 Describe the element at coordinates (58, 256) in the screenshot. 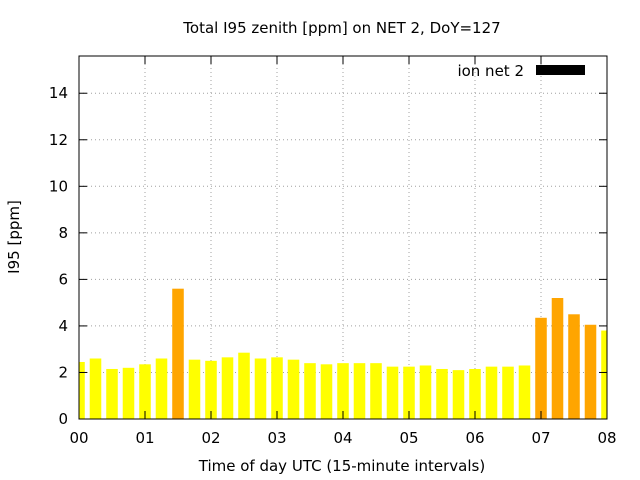

I see `y-tick-labels: 0 2 4 6 8 10 12 14` at that location.